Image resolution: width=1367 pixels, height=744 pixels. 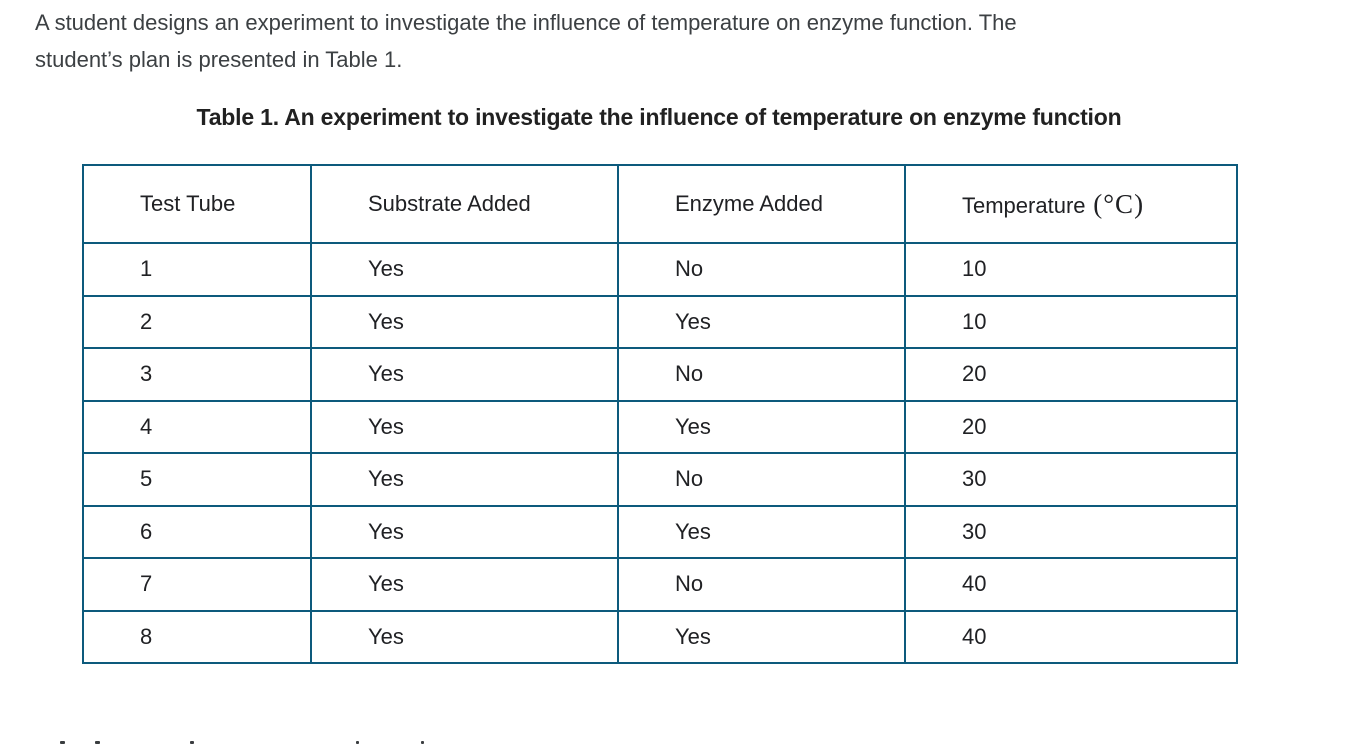 I want to click on column-header-label: Test Tube, so click(x=188, y=203).